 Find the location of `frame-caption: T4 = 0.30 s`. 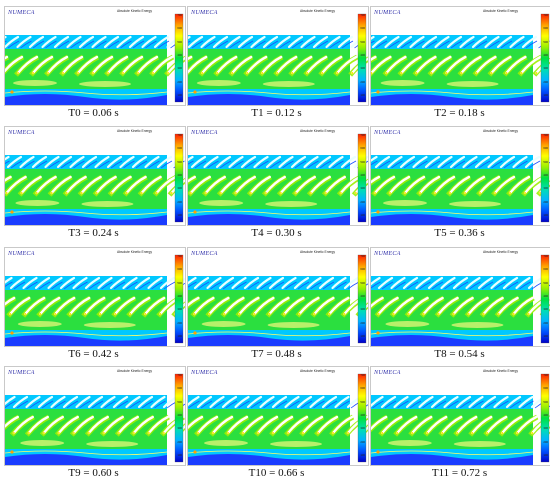

frame-caption: T4 = 0.30 s is located at coordinates (276, 233).